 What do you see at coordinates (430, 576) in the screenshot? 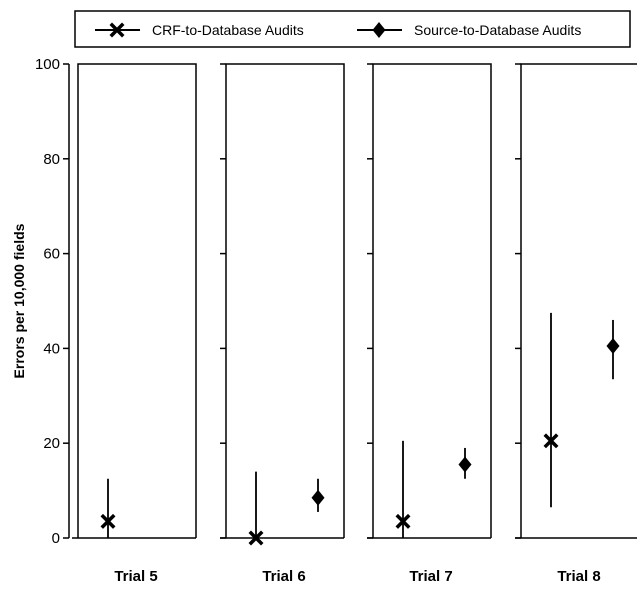
I see `category-label: Trial 7` at bounding box center [430, 576].